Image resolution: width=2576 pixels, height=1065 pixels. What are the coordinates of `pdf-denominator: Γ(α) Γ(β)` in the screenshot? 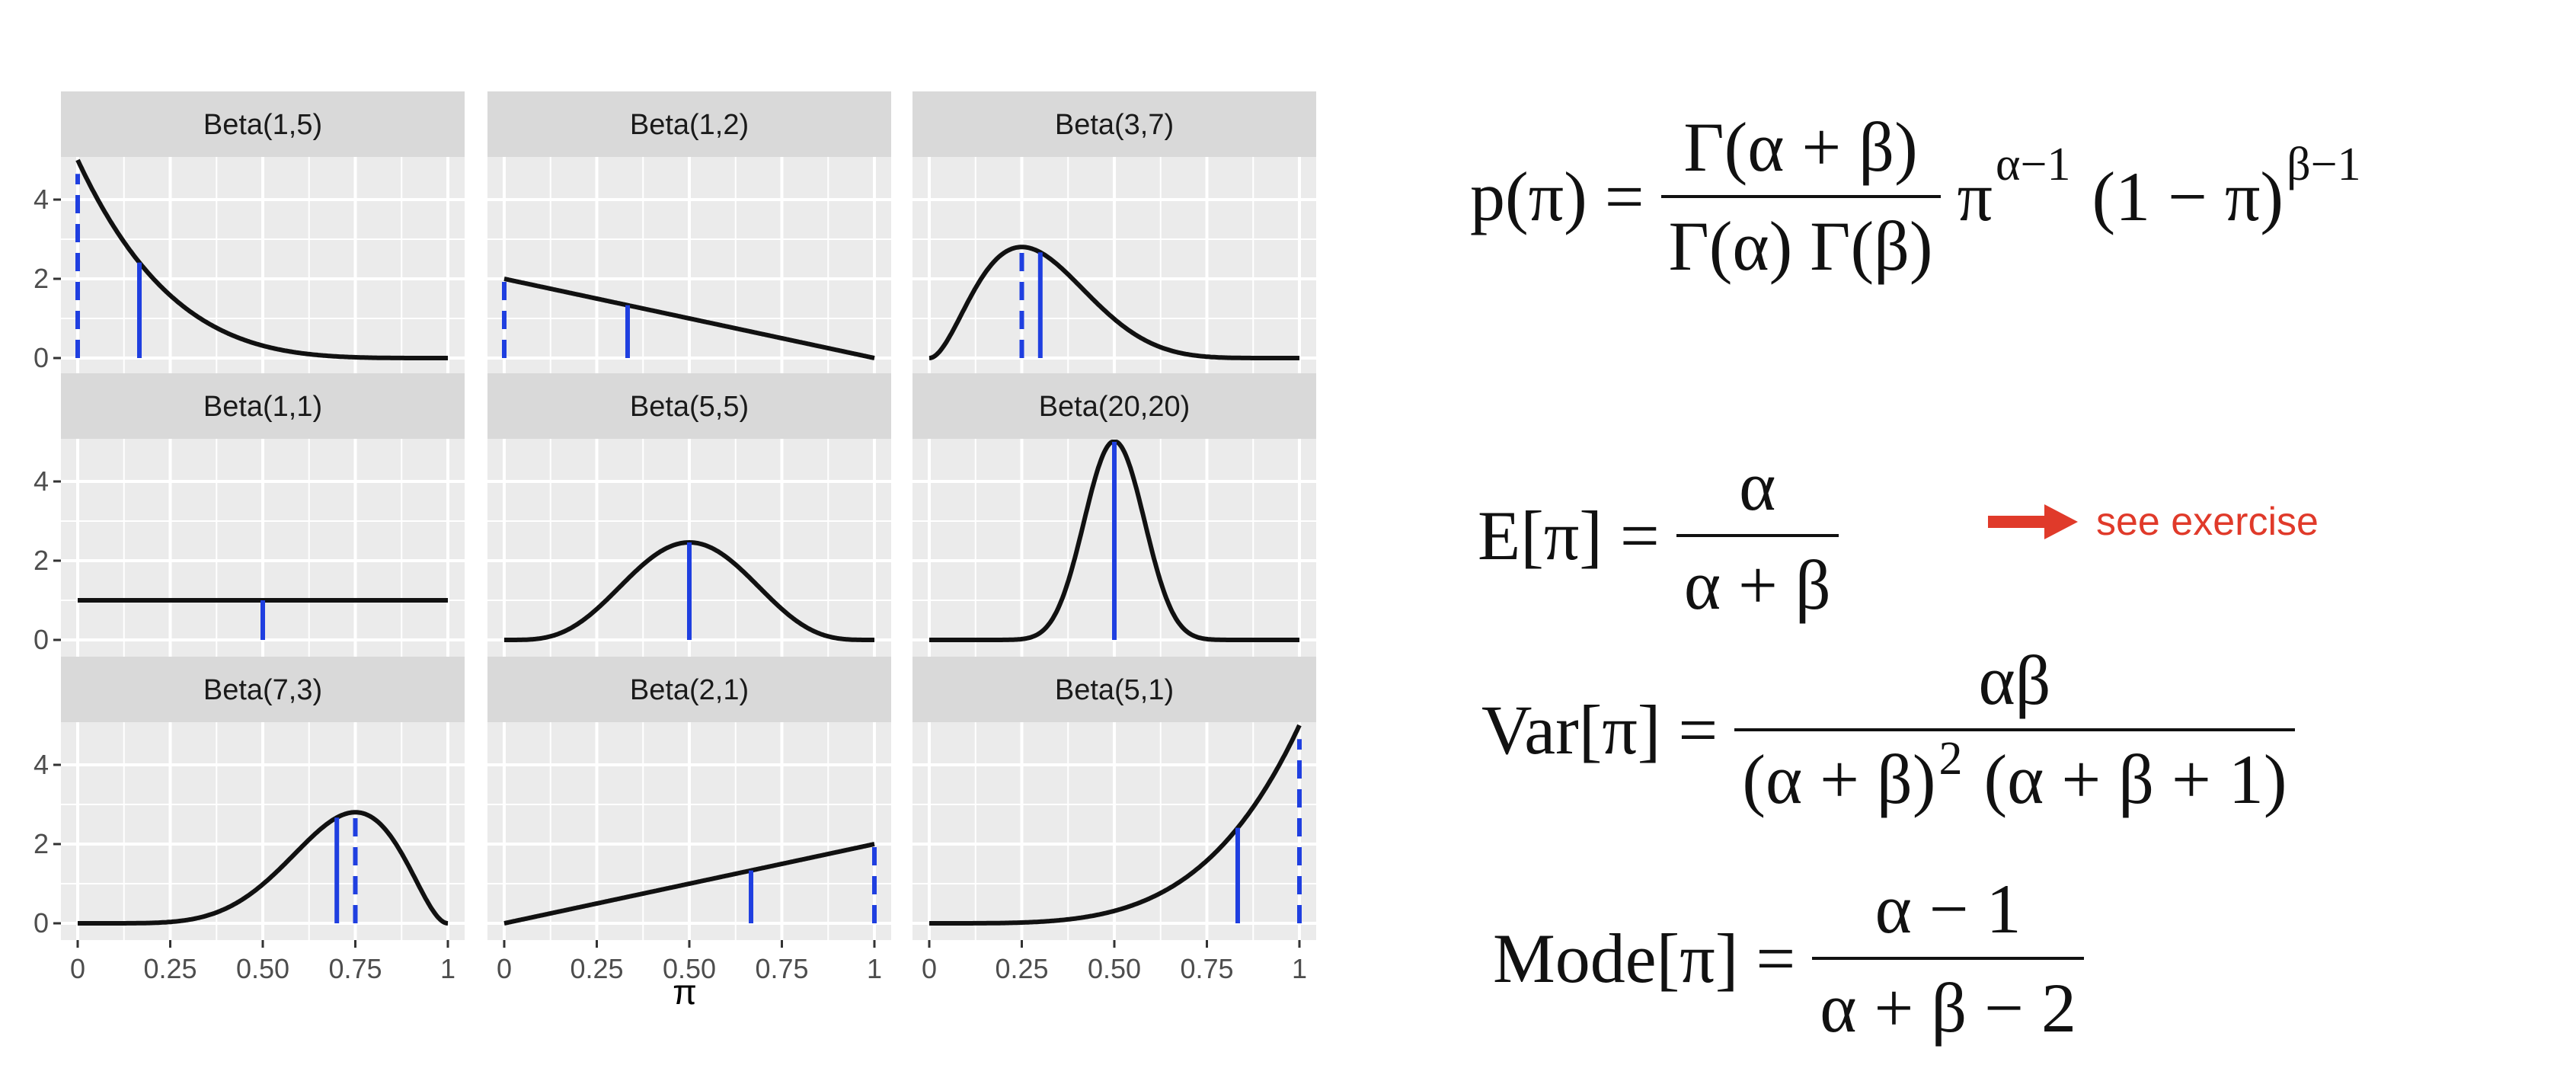 It's located at (1800, 240).